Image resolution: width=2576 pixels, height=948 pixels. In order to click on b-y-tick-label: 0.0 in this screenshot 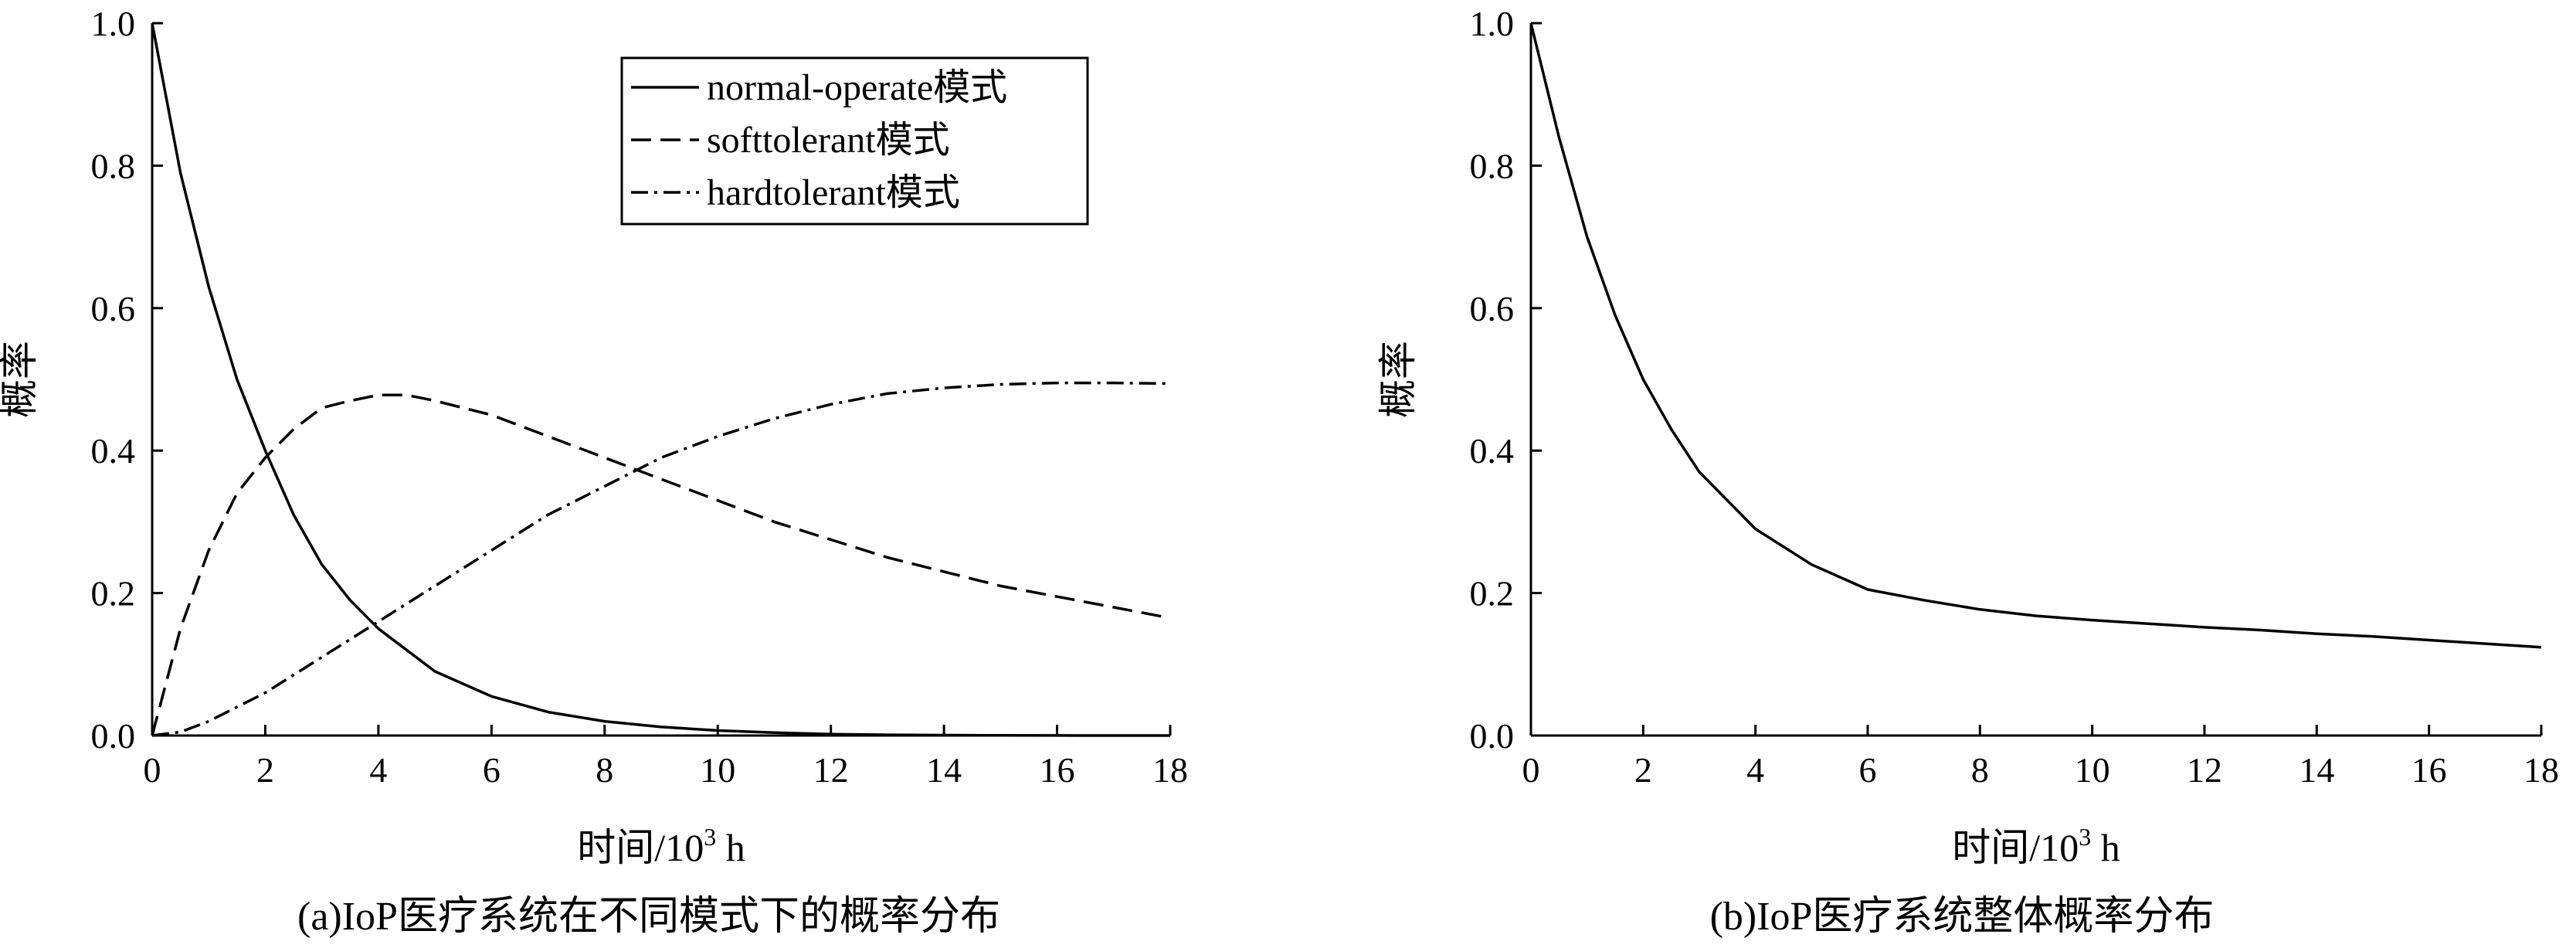, I will do `click(1492, 736)`.